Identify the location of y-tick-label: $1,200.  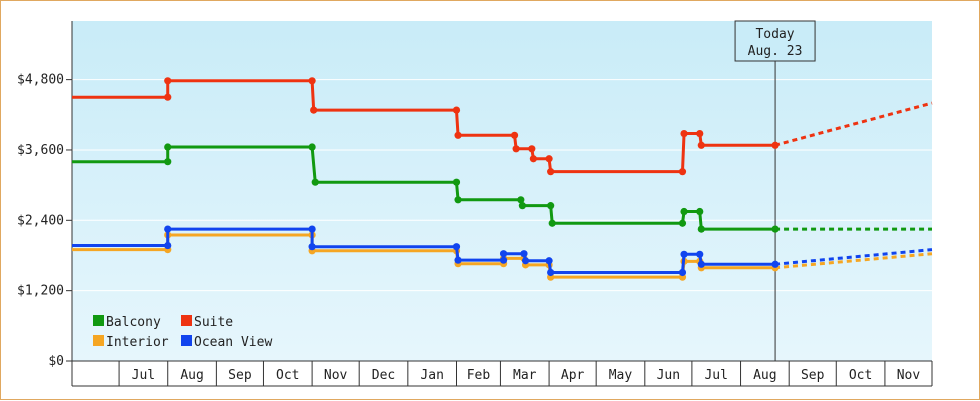
(40, 291).